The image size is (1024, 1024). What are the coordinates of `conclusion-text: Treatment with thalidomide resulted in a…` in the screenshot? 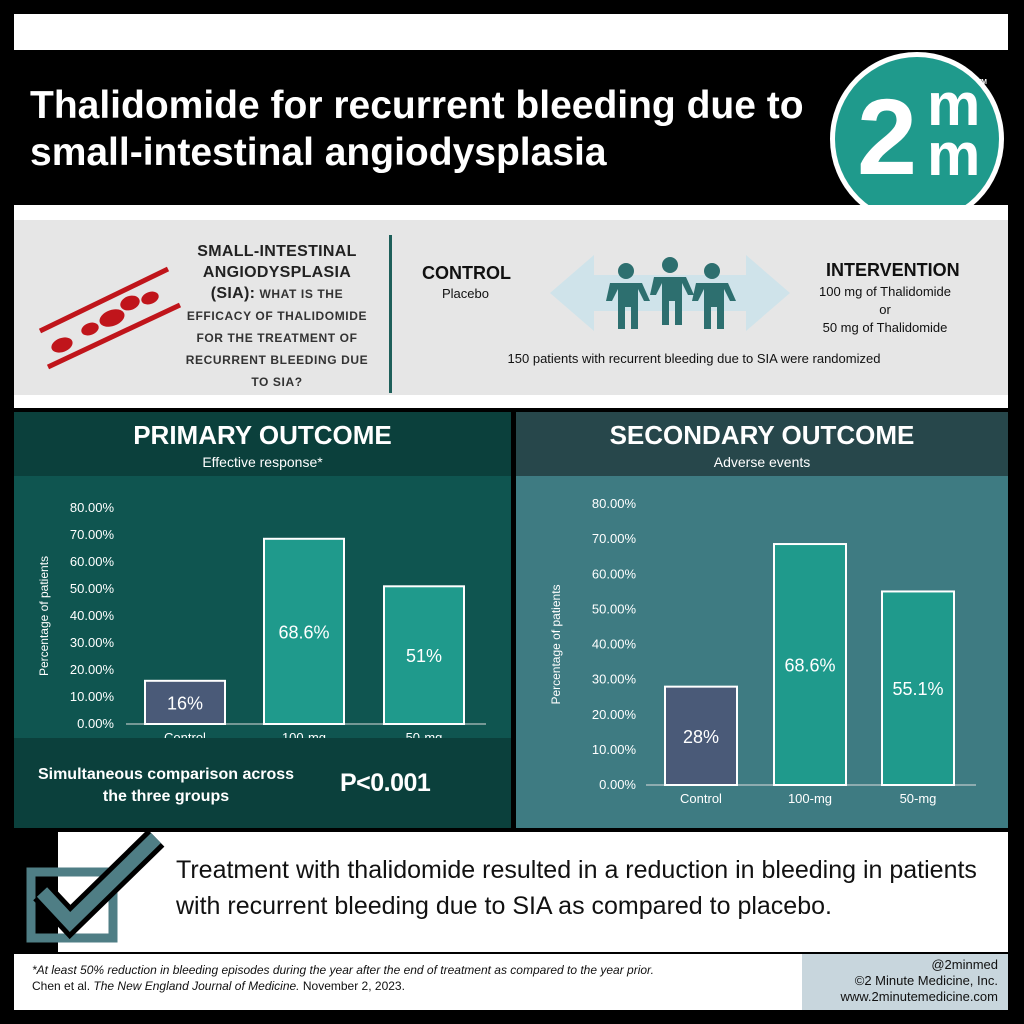 It's located at (576, 888).